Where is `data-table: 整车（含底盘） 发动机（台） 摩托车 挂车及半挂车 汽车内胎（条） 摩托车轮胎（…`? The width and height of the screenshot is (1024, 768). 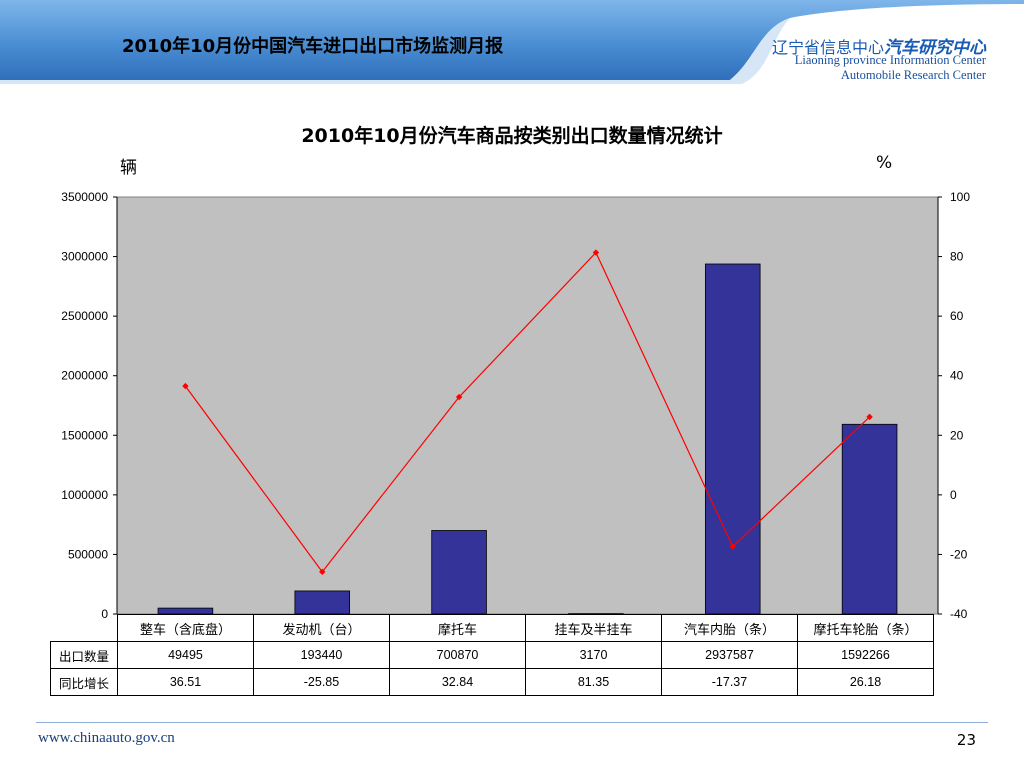 data-table: 整车（含底盘） 发动机（台） 摩托车 挂车及半挂车 汽车内胎（条） 摩托车轮胎（… is located at coordinates (492, 655).